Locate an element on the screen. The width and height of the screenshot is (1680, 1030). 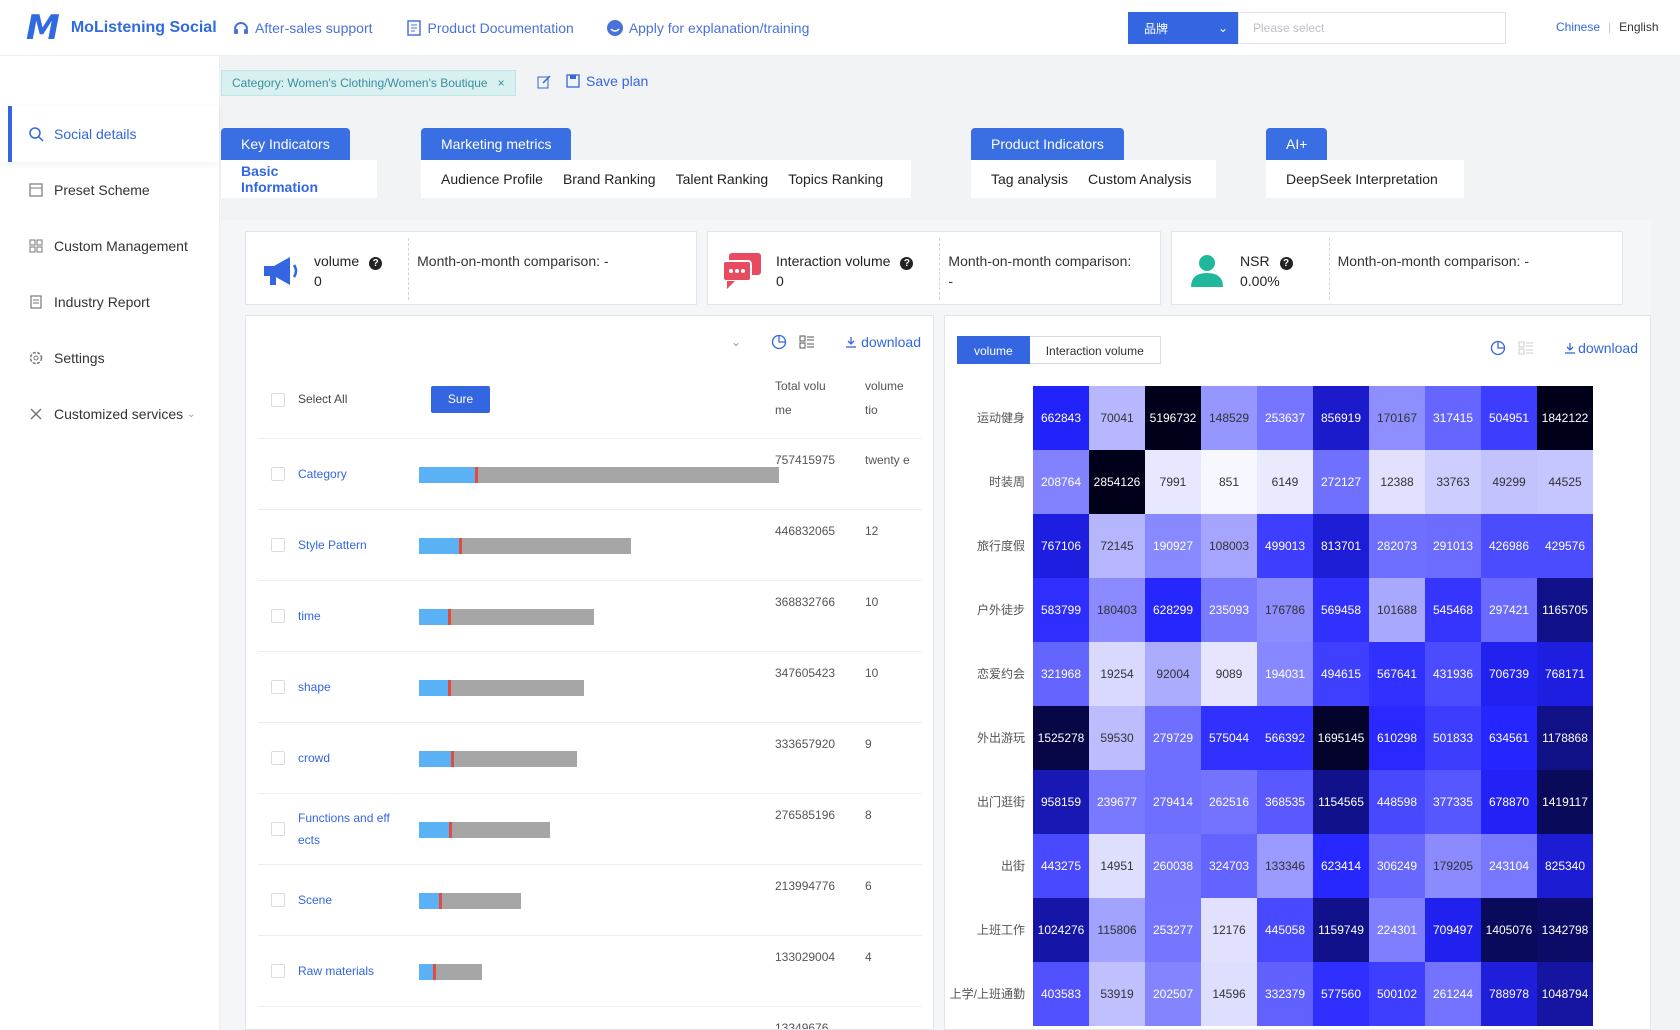
heatmap-cell: 272127 is located at coordinates (1341, 482).